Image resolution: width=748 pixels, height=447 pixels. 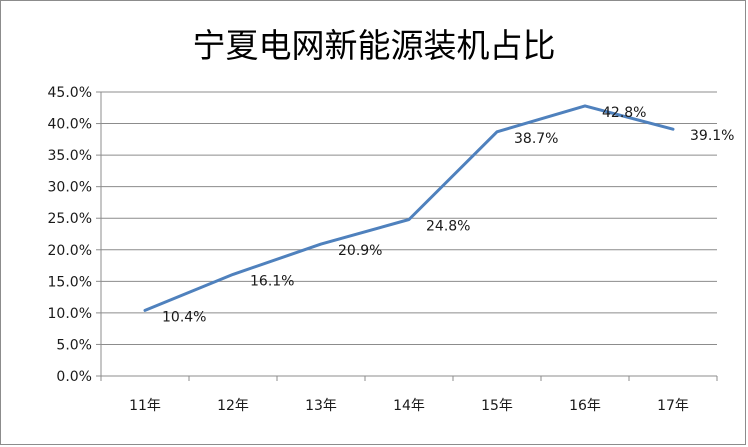 What do you see at coordinates (448, 226) in the screenshot?
I see `data-label: 24.8%` at bounding box center [448, 226].